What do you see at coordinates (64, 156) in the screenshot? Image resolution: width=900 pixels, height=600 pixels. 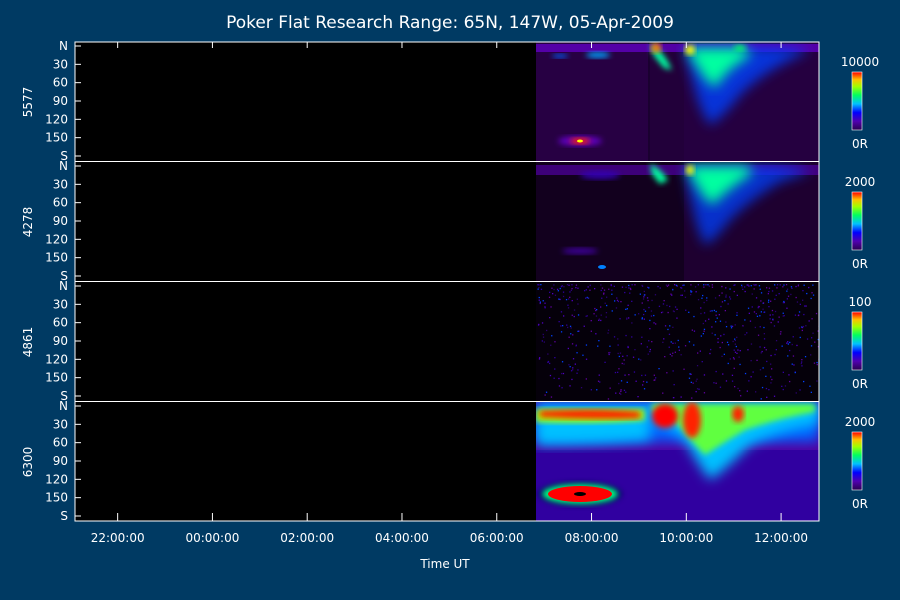 I see `y-tick-label: S` at bounding box center [64, 156].